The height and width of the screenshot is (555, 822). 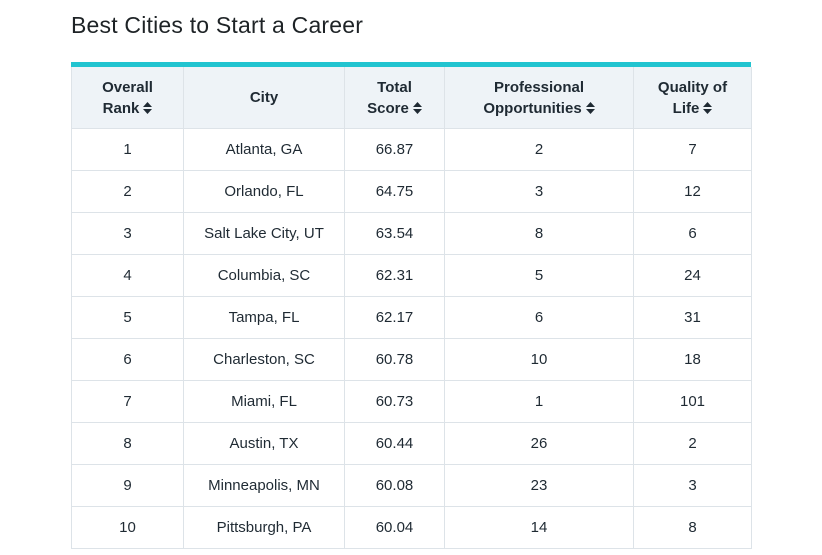 What do you see at coordinates (127, 87) in the screenshot?
I see `header-label-line1: Overall` at bounding box center [127, 87].